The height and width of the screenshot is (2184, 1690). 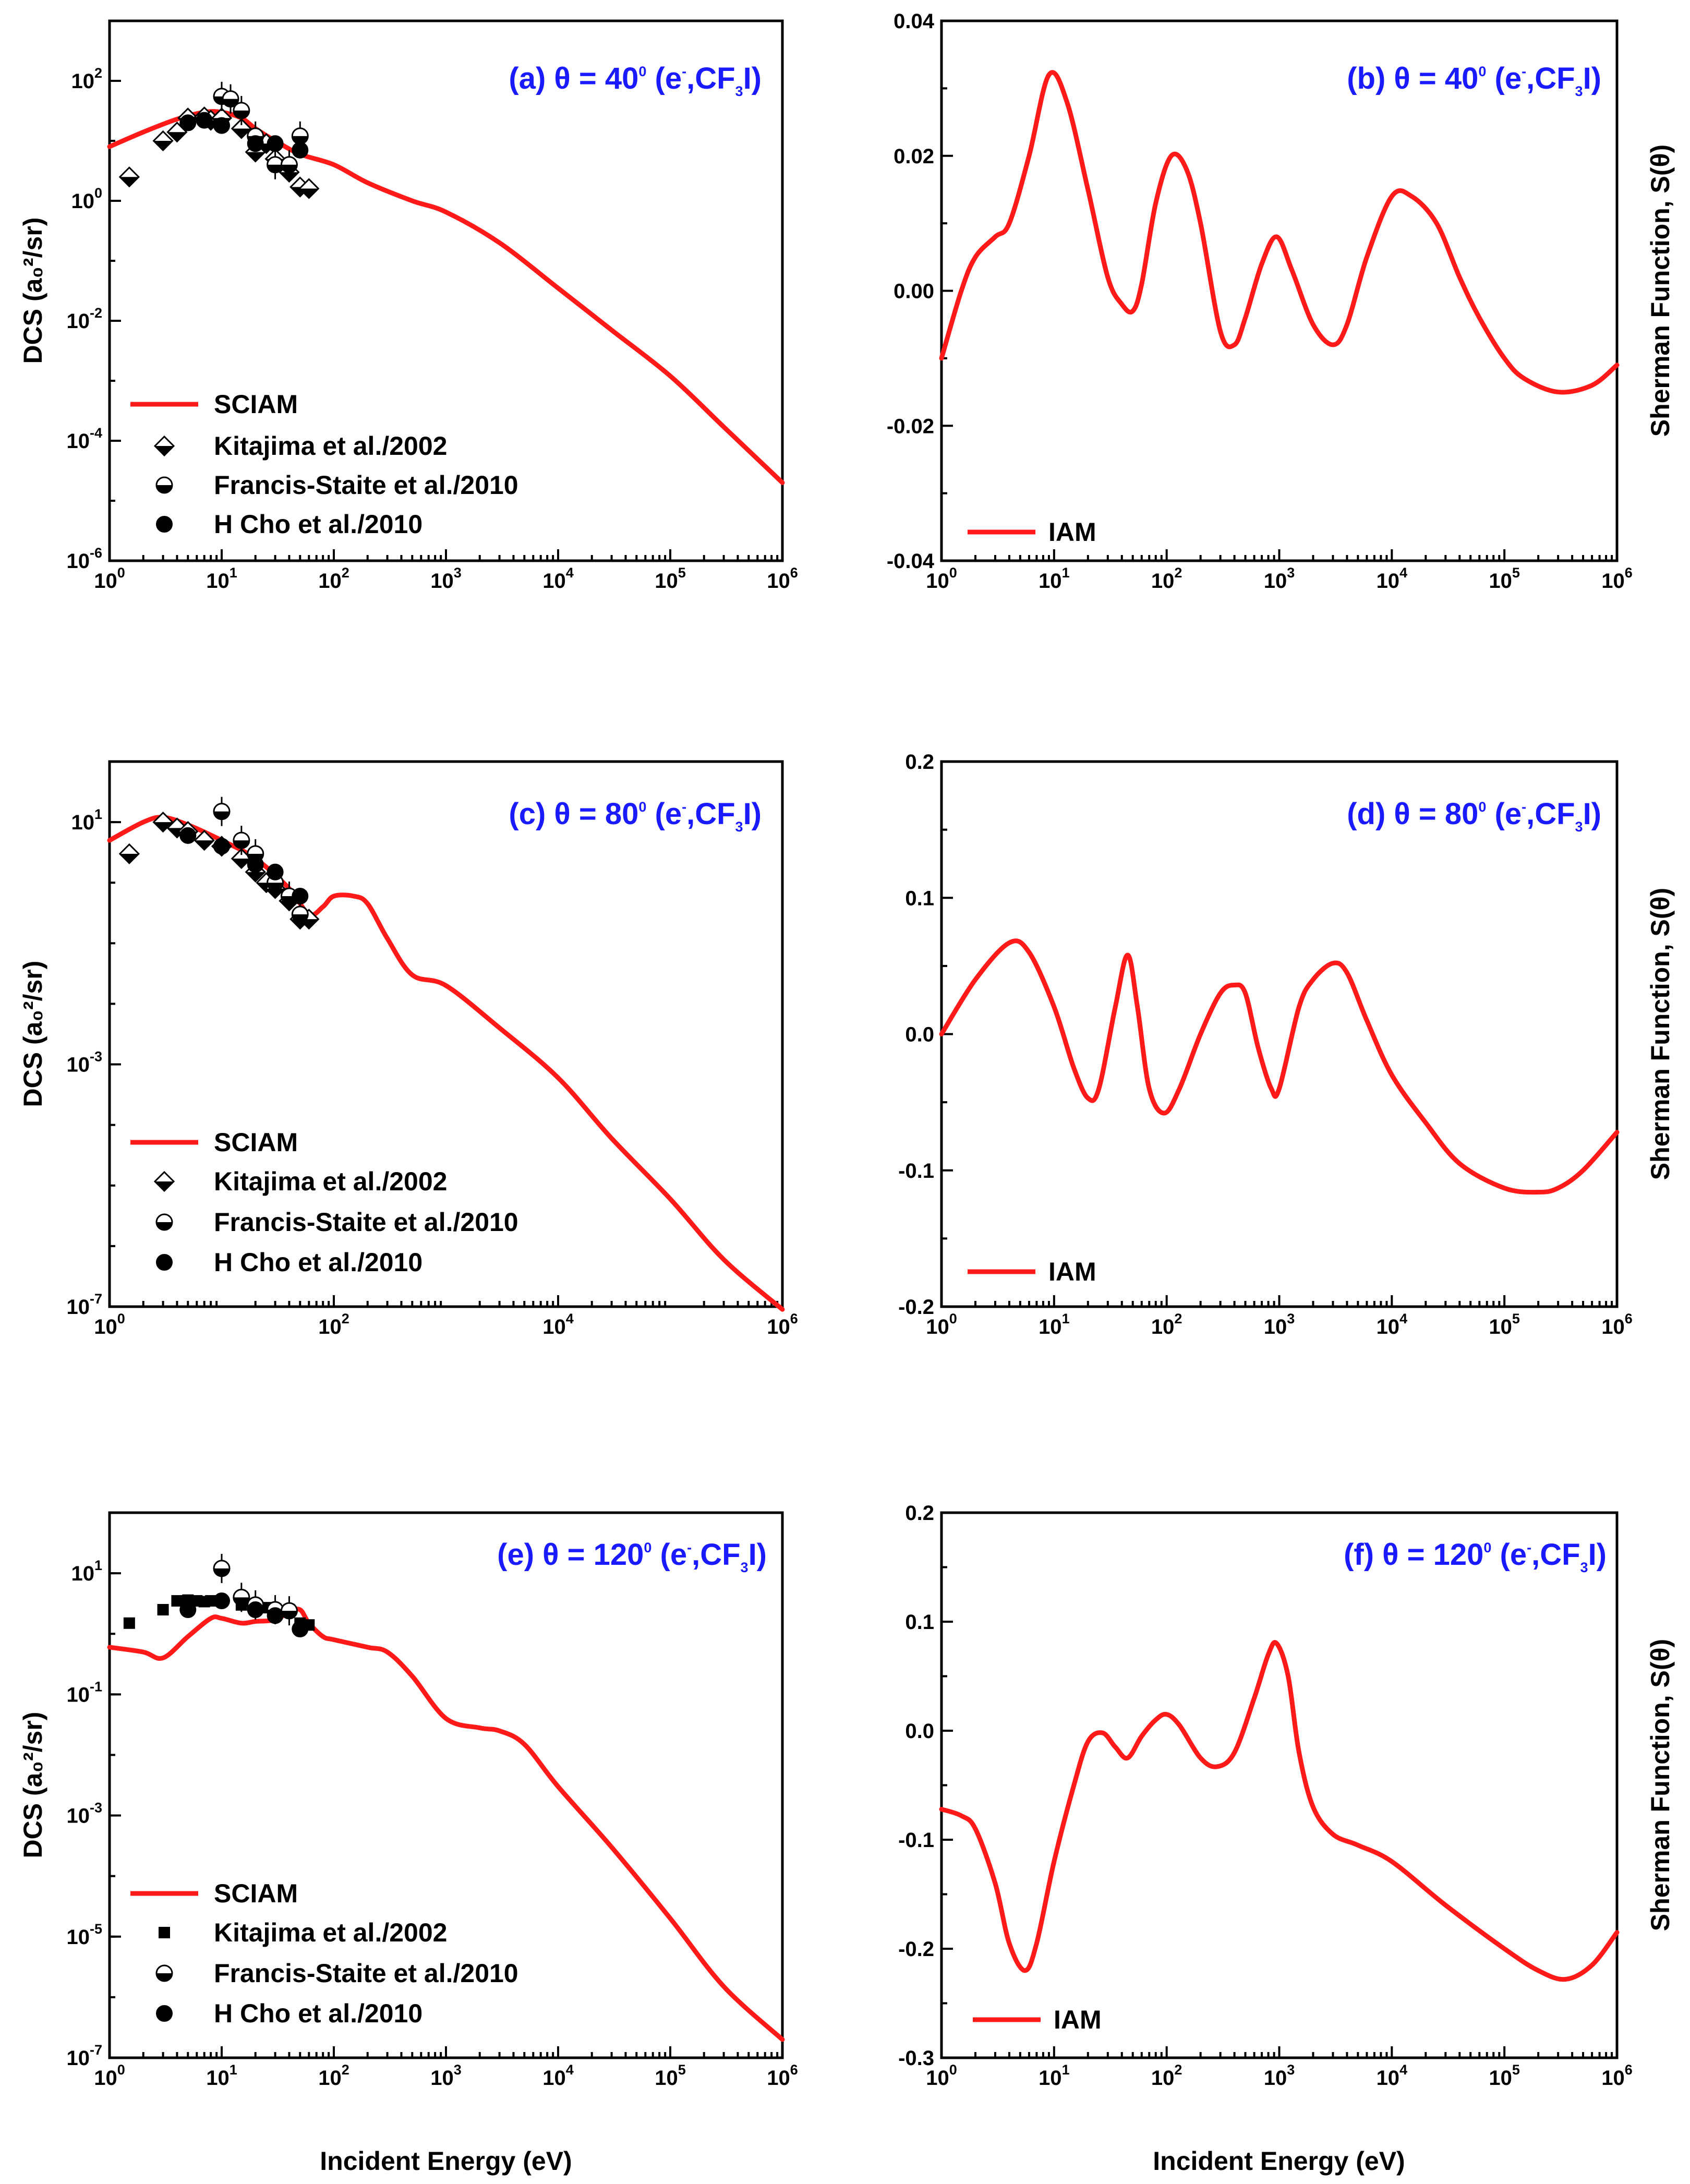 I want to click on y-tick-label: -0.3, so click(x=916, y=2058).